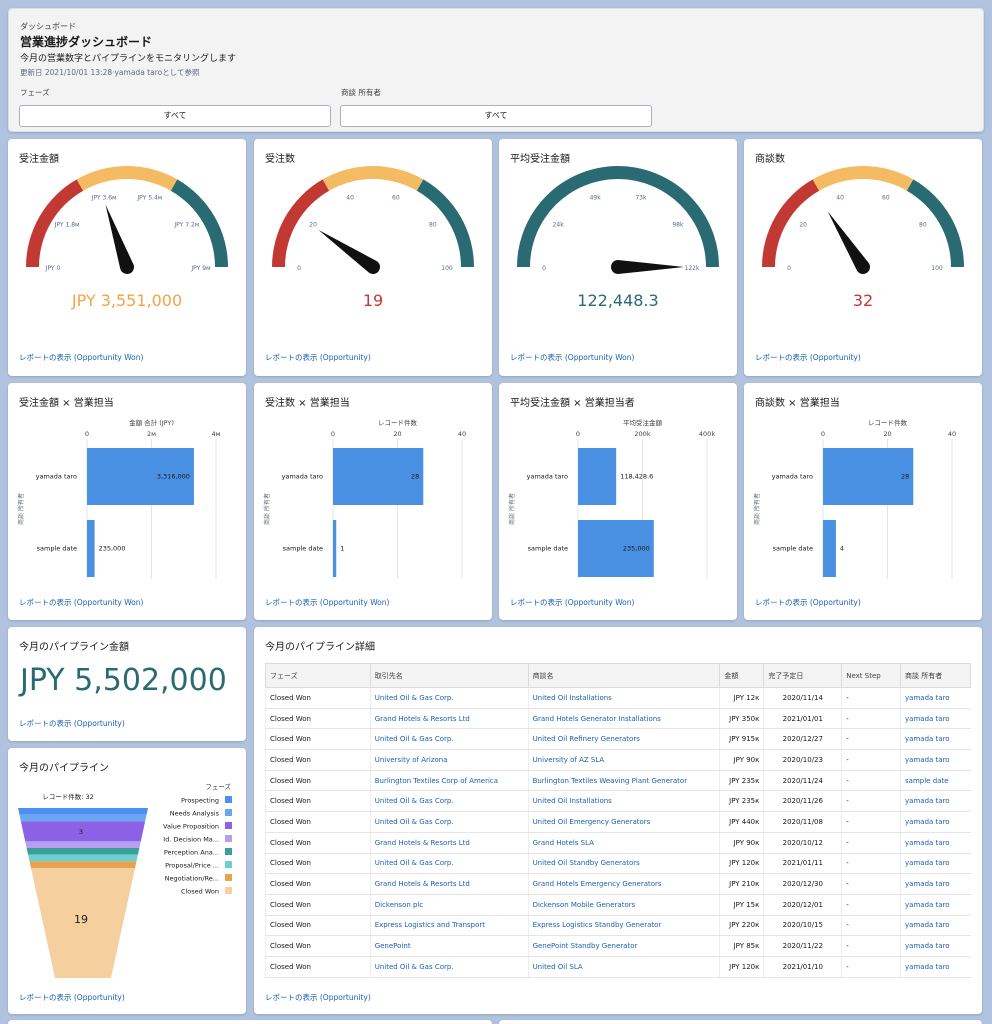 This screenshot has height=1024, width=992. What do you see at coordinates (742, 675) in the screenshot?
I see `column-header: 金額` at bounding box center [742, 675].